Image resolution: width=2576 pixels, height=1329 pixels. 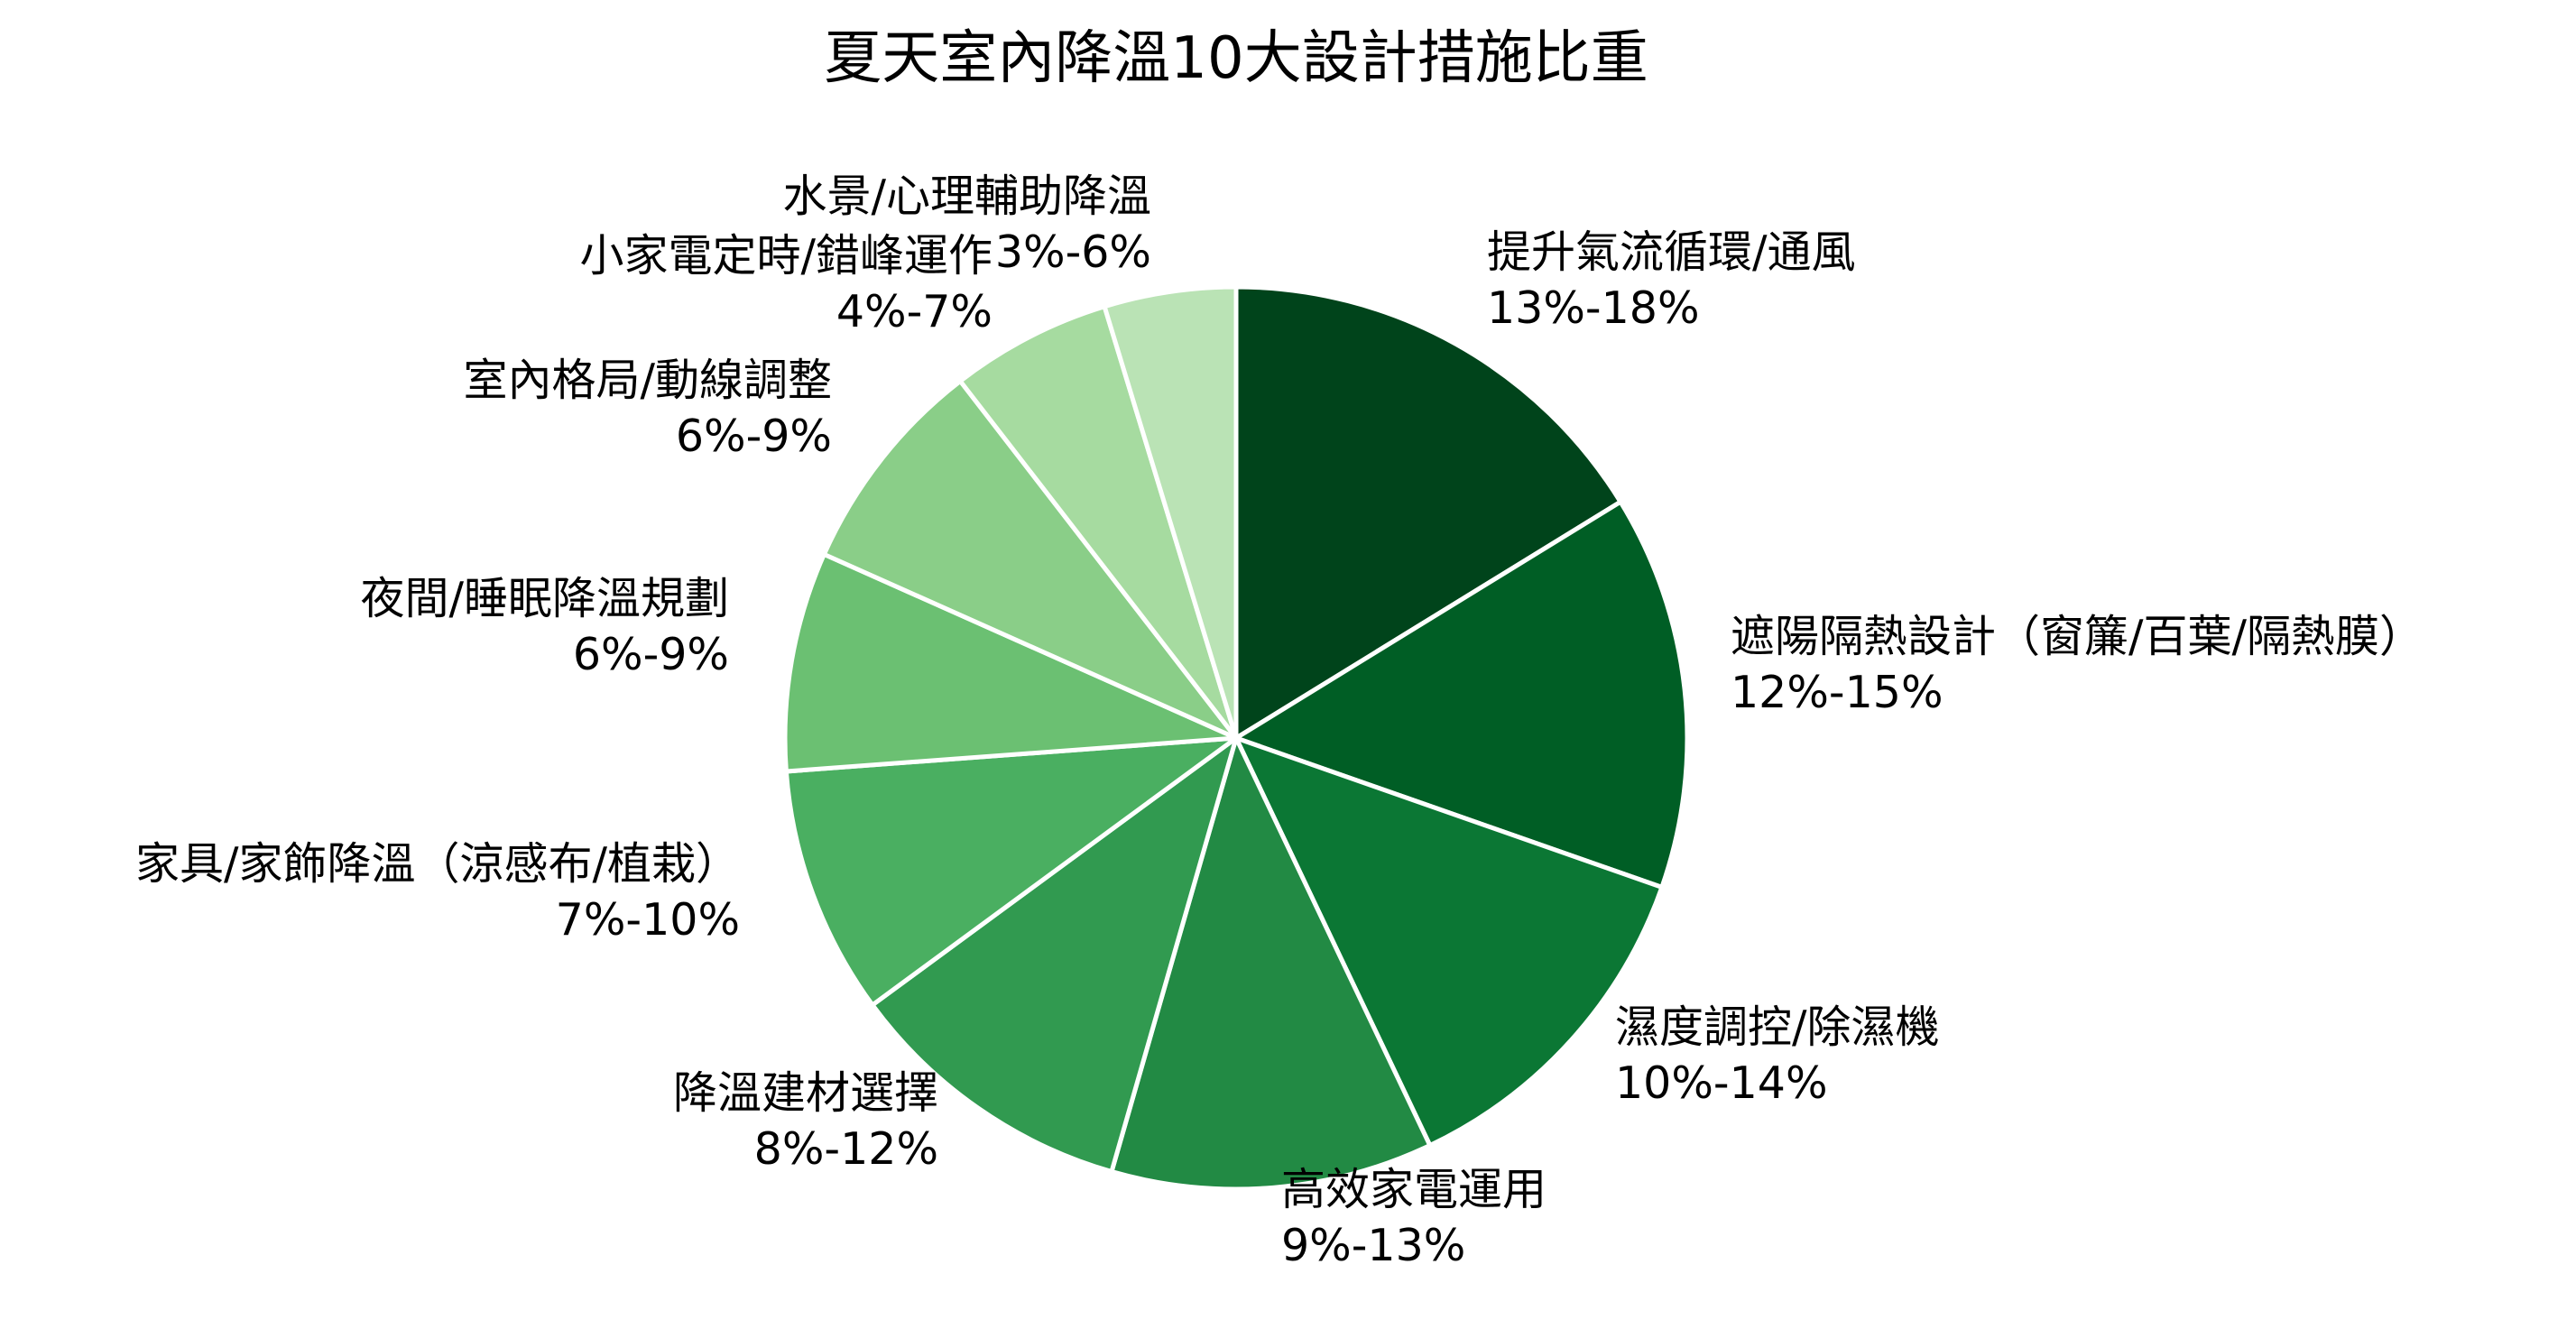 I want to click on slice-range-label: 10%-14%, so click(x=1721, y=1083).